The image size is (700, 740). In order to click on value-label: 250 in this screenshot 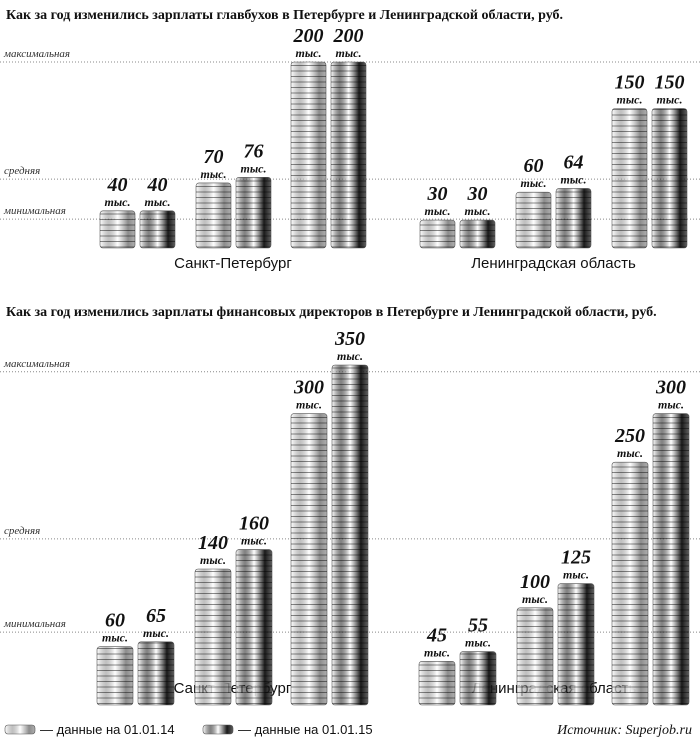, I will do `click(629, 436)`.